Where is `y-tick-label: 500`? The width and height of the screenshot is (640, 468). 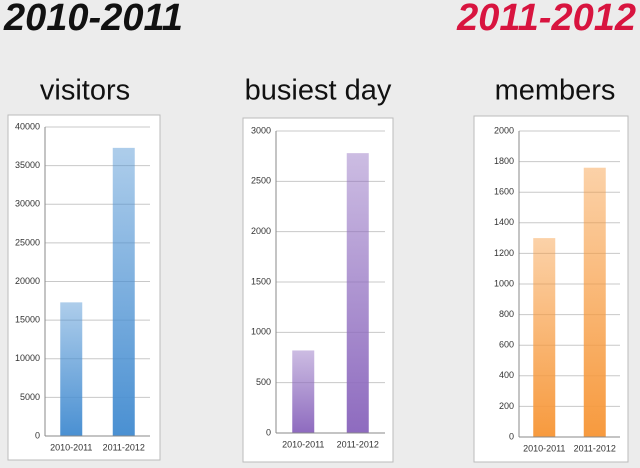
y-tick-label: 500 is located at coordinates (263, 382).